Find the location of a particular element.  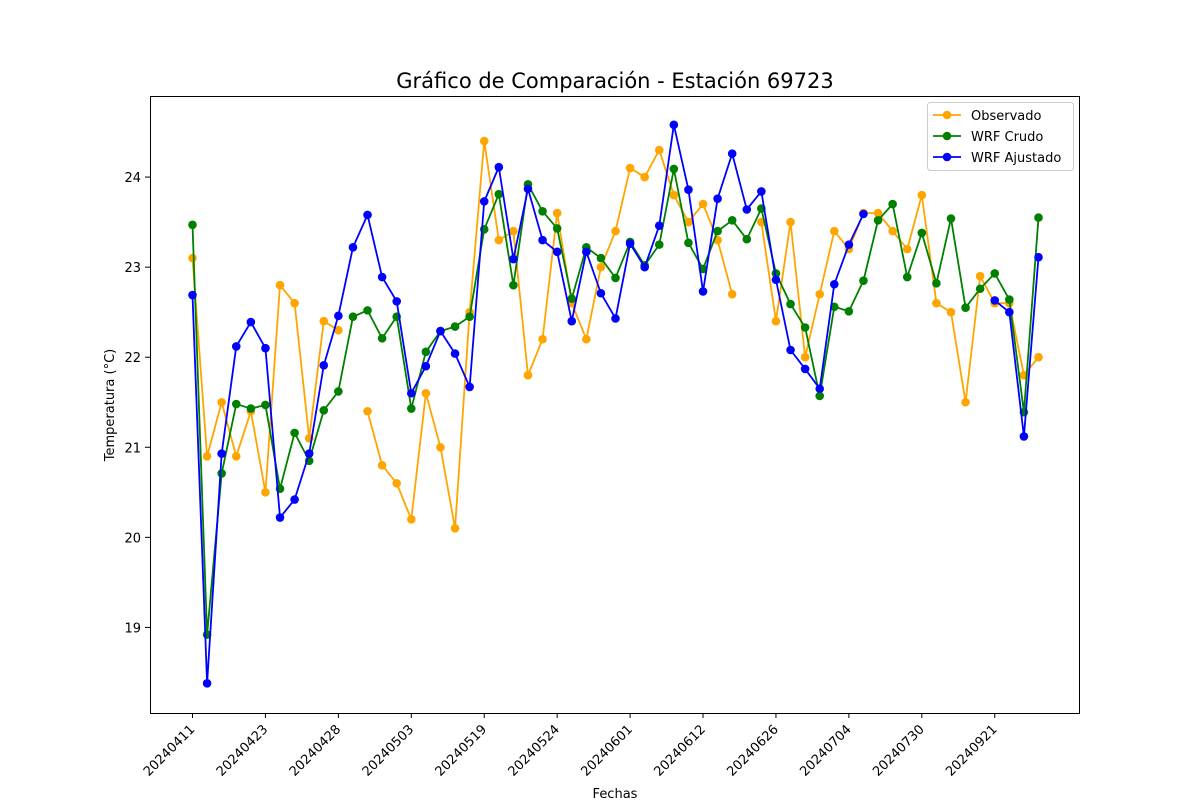

y-axis-label: Temperatura (°C) is located at coordinates (110, 405).